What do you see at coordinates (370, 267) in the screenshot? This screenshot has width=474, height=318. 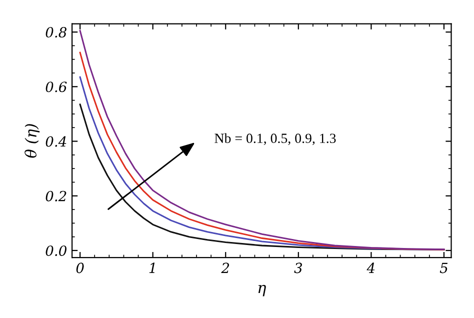 I see `x-tick-label: 4` at bounding box center [370, 267].